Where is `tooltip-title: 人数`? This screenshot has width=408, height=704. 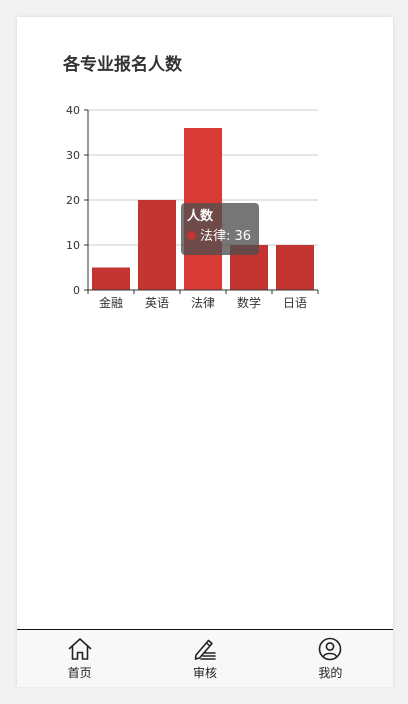 tooltip-title: 人数 is located at coordinates (200, 216).